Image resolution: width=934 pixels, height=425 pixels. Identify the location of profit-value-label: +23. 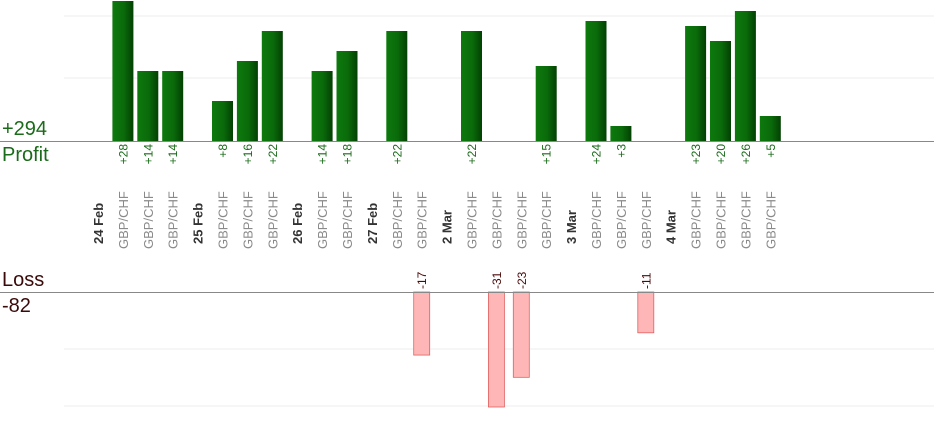
(696, 154).